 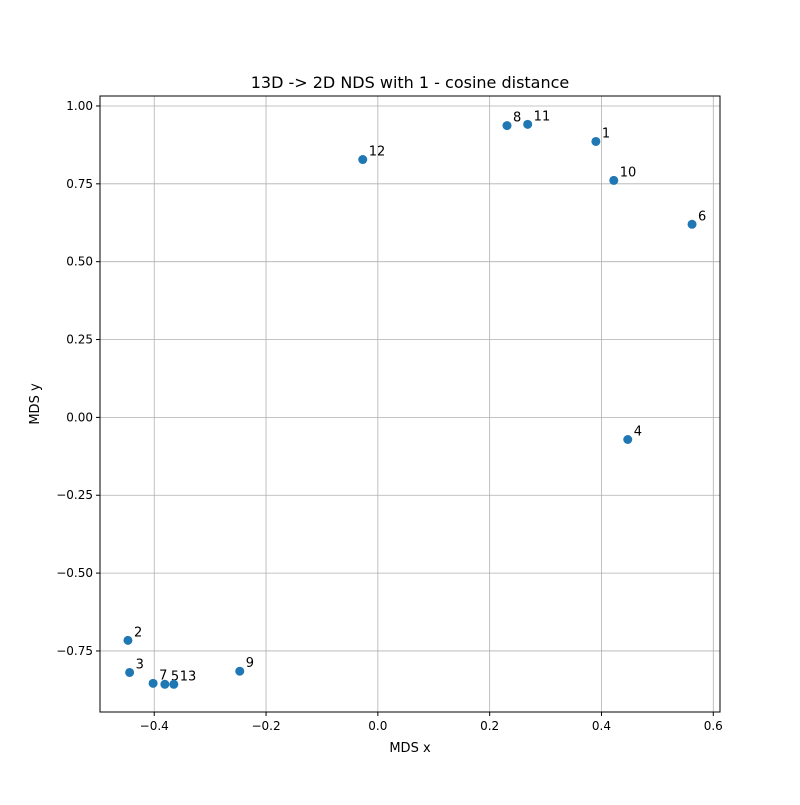 I want to click on x-tick-label: 0.4, so click(x=601, y=726).